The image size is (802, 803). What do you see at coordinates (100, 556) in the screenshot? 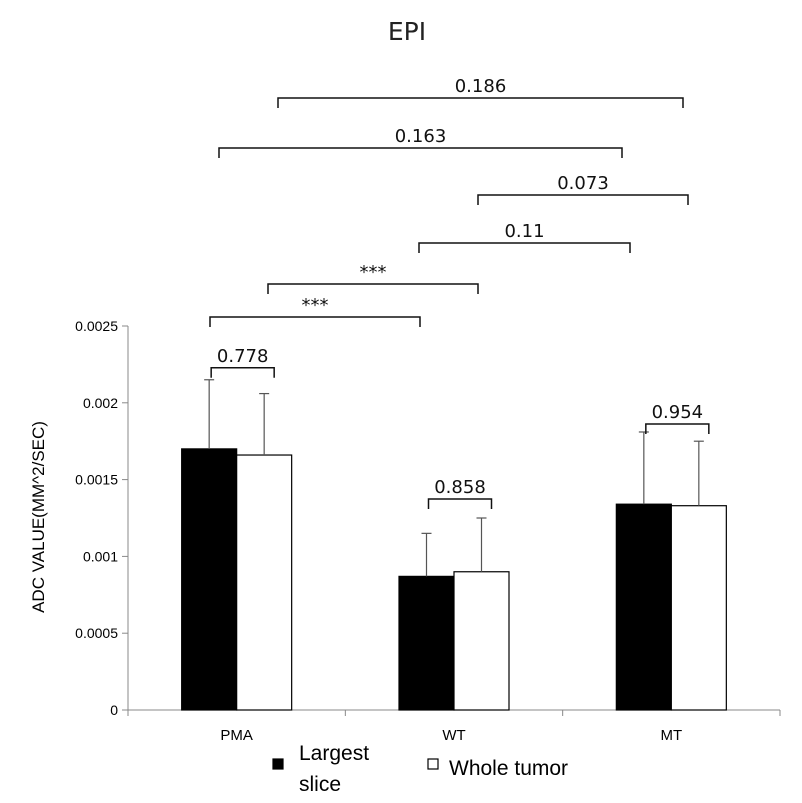
I see `y-tick-label: 0.001` at bounding box center [100, 556].